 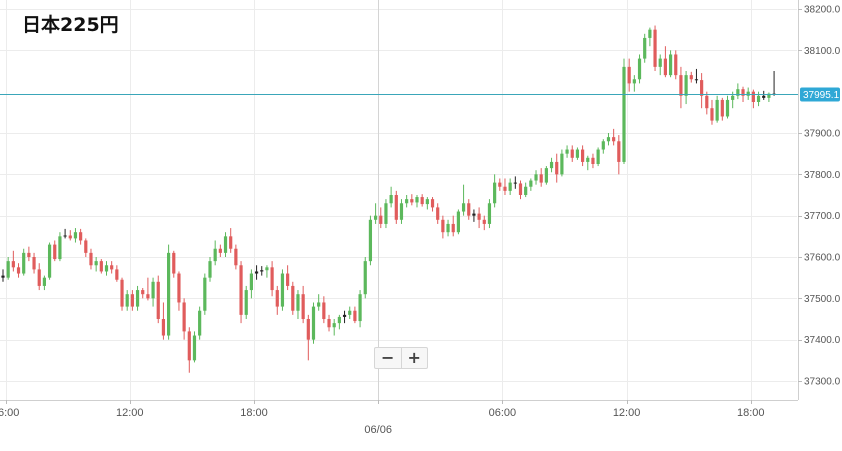 I want to click on y-tick-label: 37800.0, so click(x=822, y=175).